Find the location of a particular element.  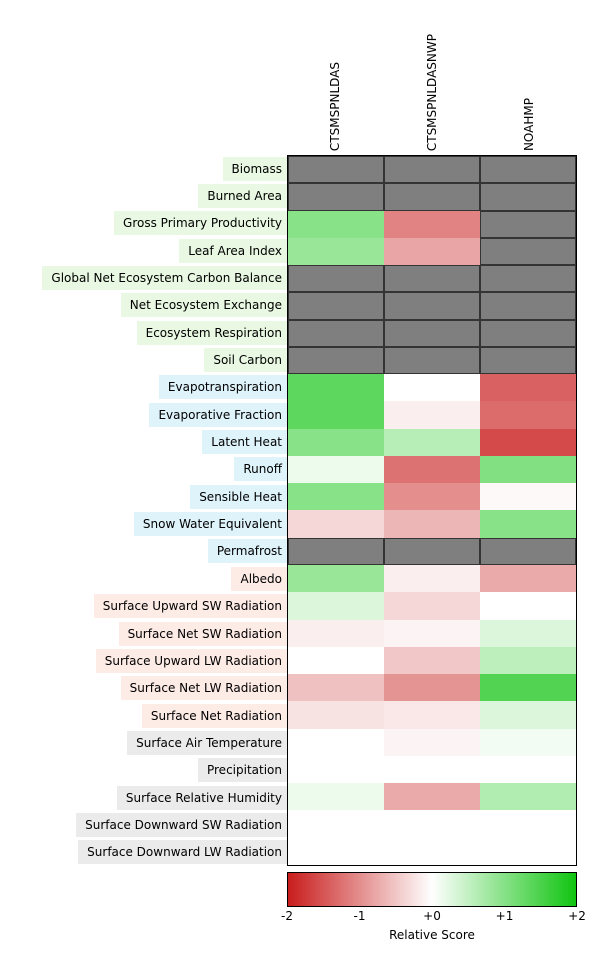

row-label: Surface Net Radiation is located at coordinates (143, 715).